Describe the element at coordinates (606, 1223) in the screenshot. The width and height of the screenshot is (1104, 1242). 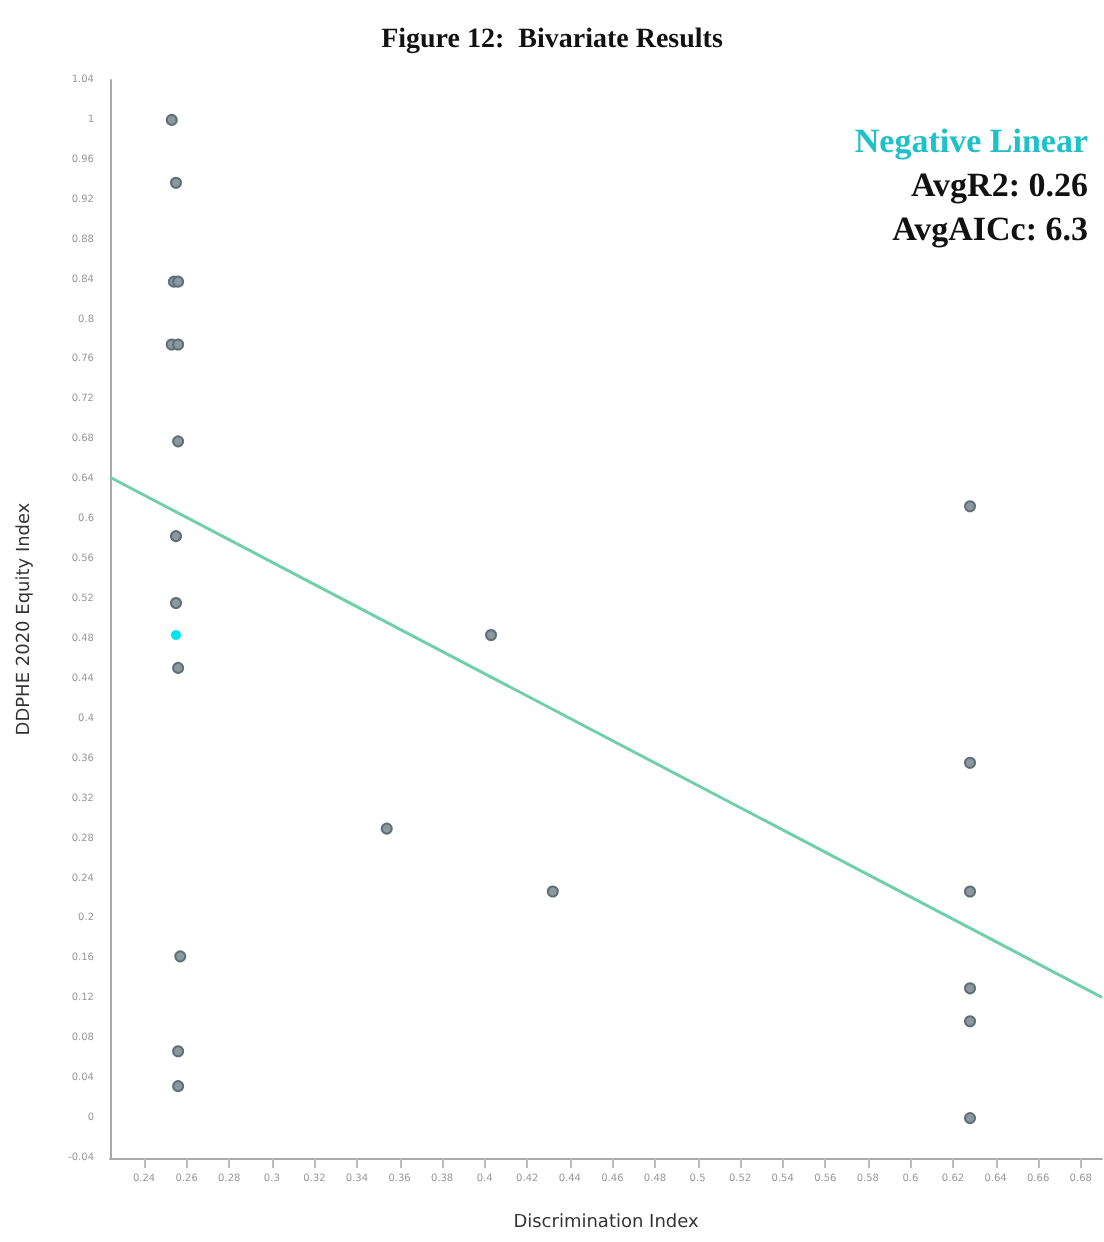
I see `x-axis-title: Discrimination Index` at that location.